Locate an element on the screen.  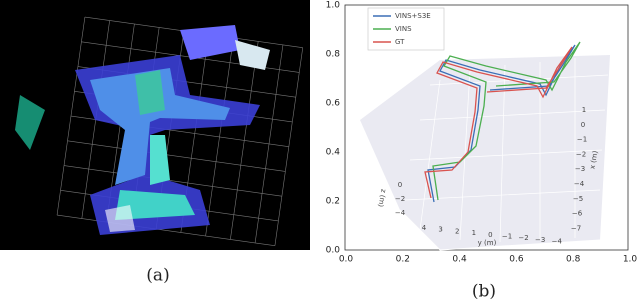
axis-tick-label: 3 is located at coordinates (440, 230).